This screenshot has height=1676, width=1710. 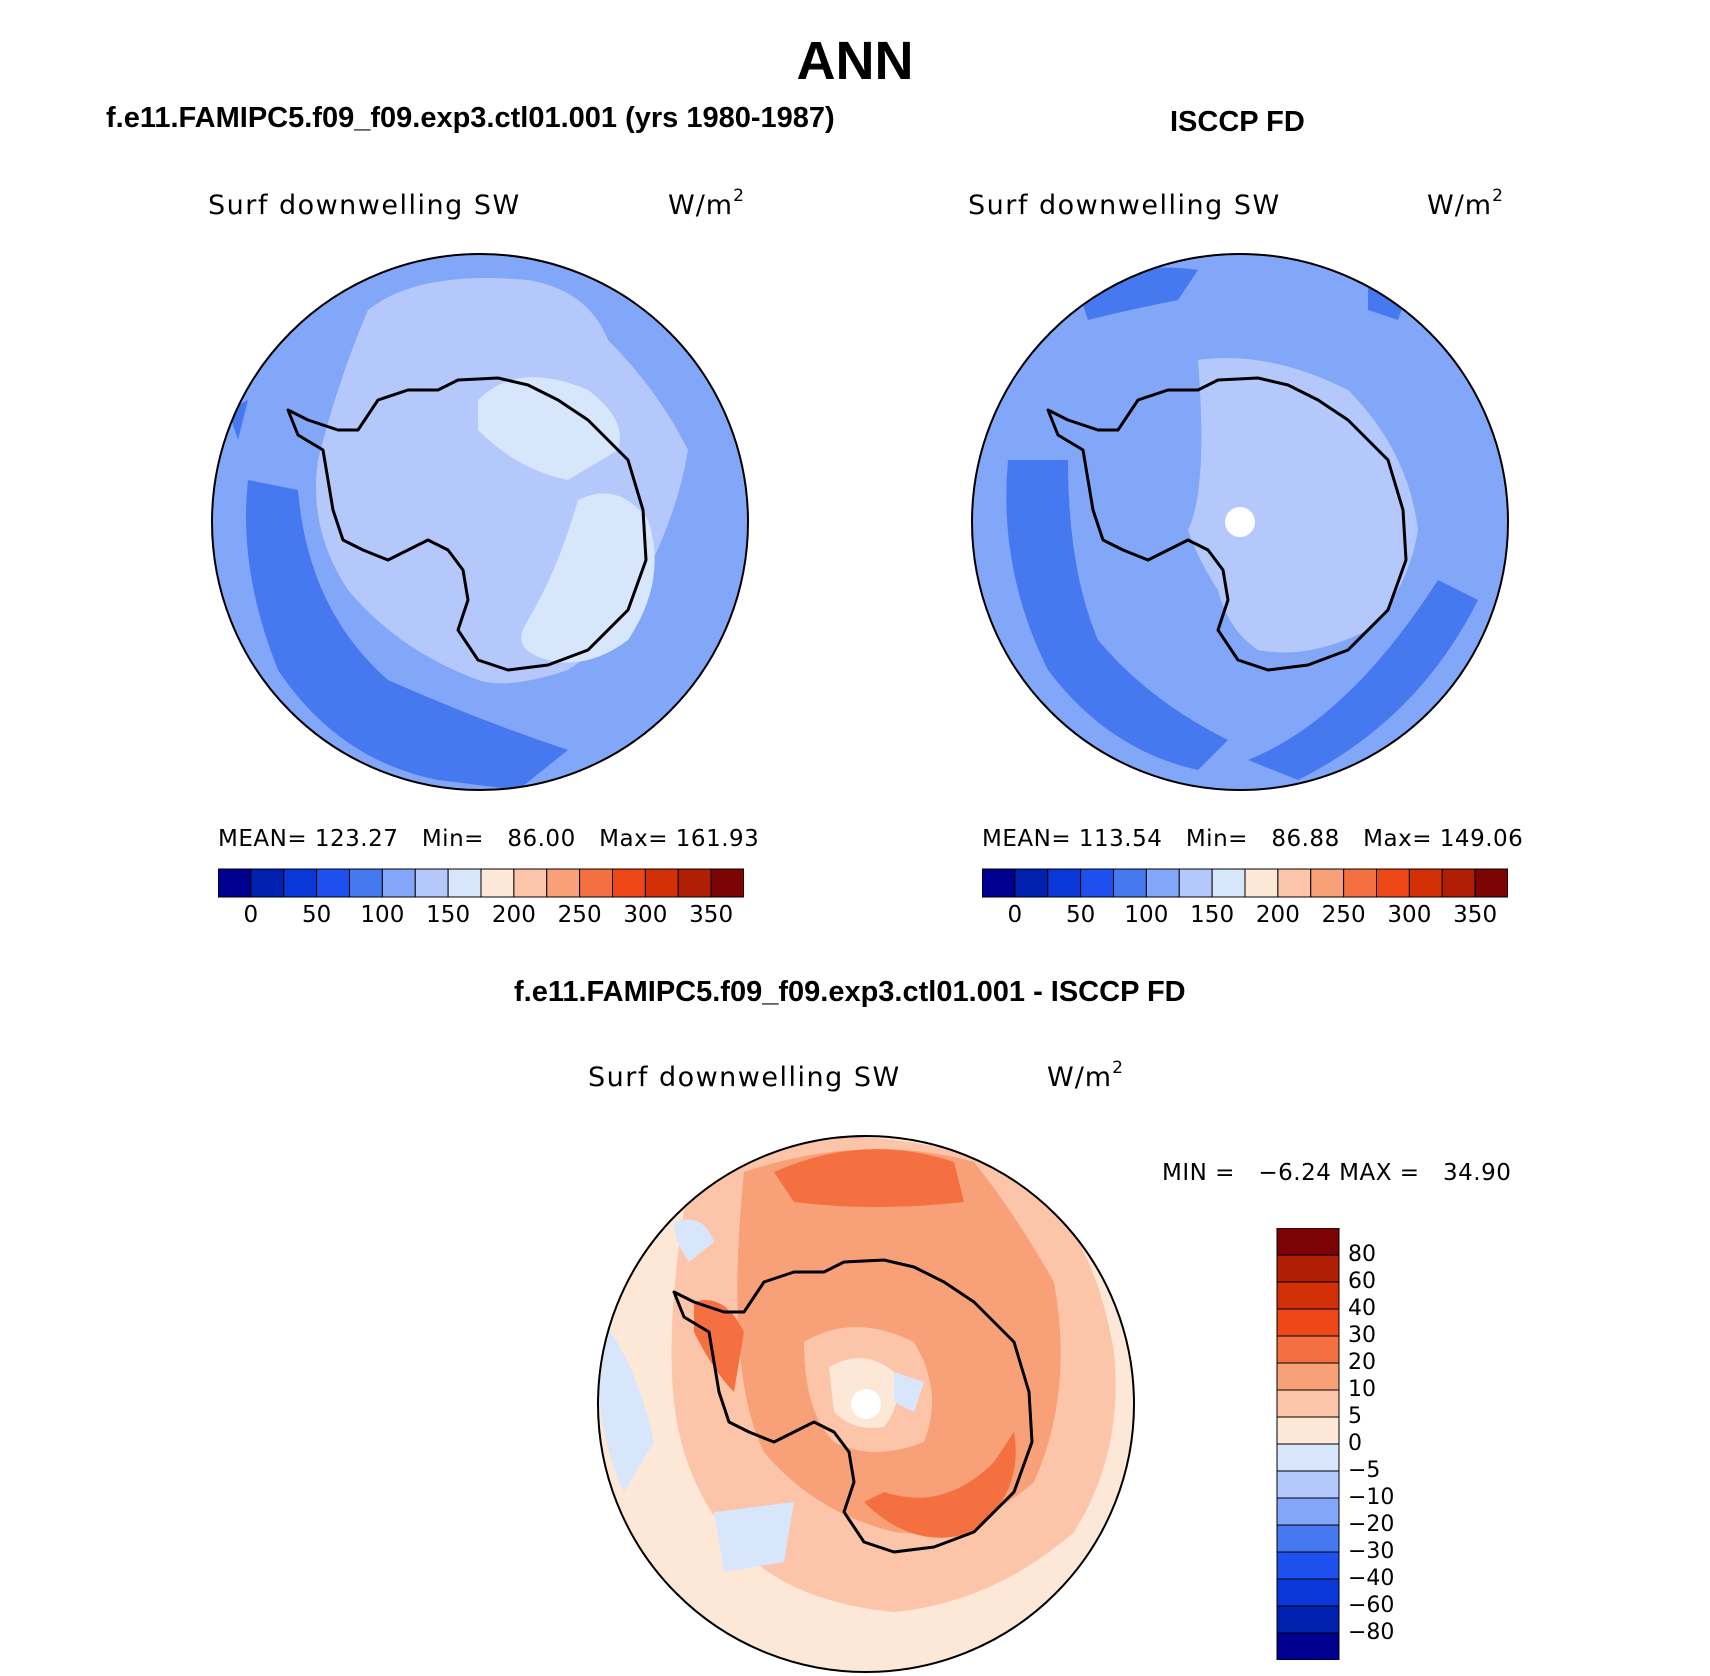 What do you see at coordinates (1277, 915) in the screenshot?
I see `obs-colorbar-tick-label: 200` at bounding box center [1277, 915].